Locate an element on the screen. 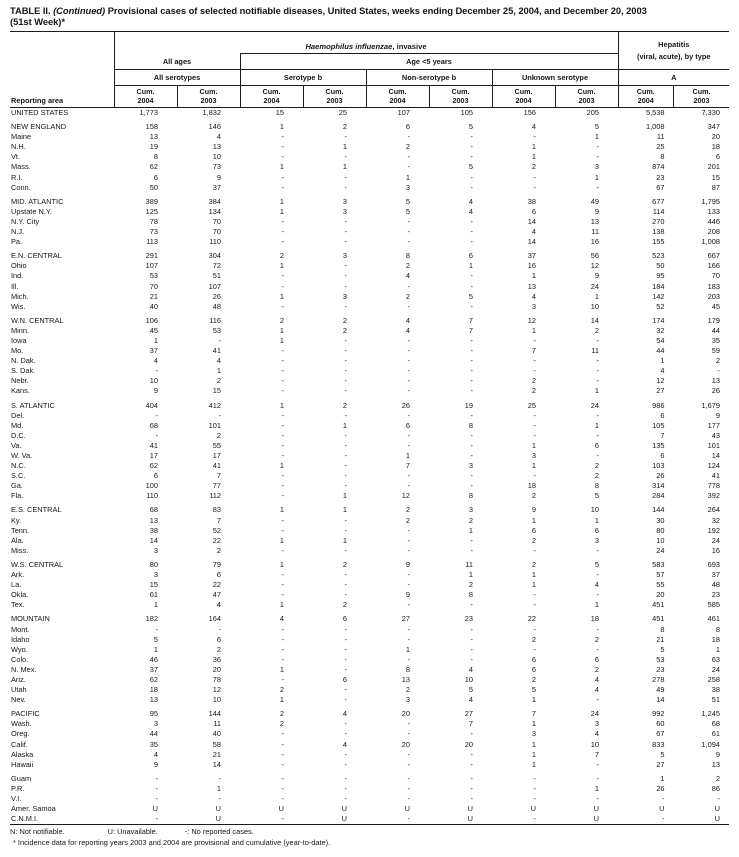 The image size is (739, 857). cum-year-header: Cum. 2004 is located at coordinates (145, 96).